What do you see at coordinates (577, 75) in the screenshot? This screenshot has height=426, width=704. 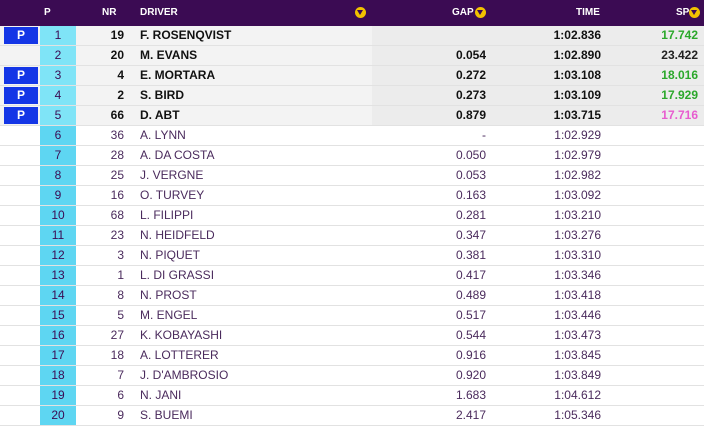 I see `lap-time-cell: 1:03.108` at bounding box center [577, 75].